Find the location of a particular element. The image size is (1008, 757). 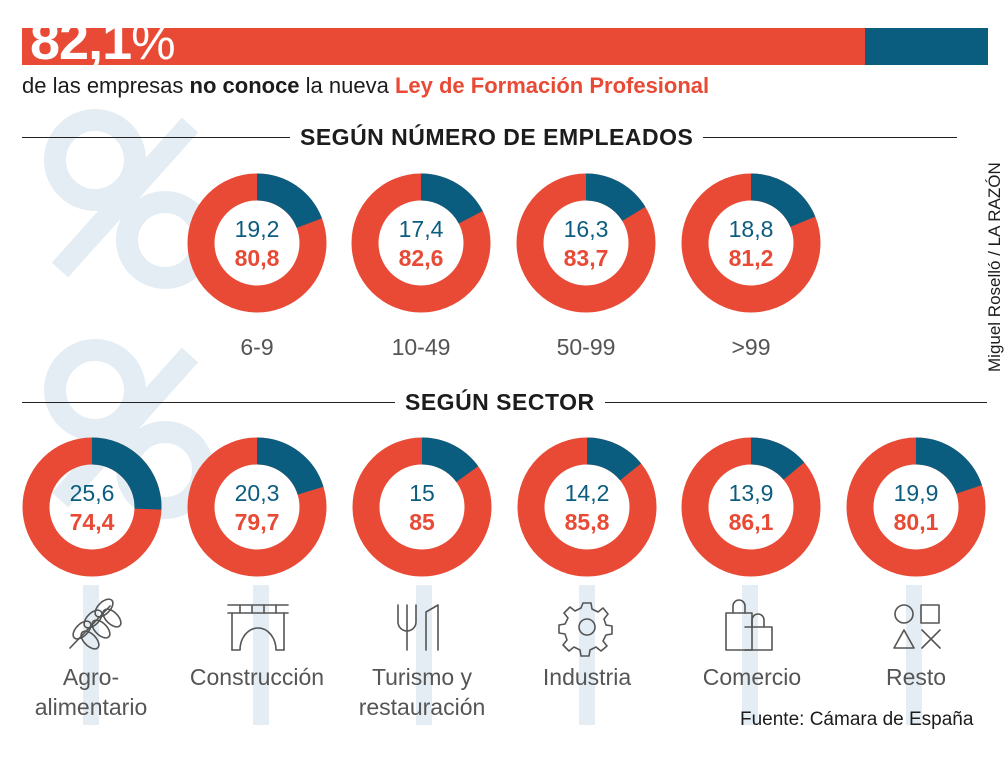

gear-icon is located at coordinates (585, 629).